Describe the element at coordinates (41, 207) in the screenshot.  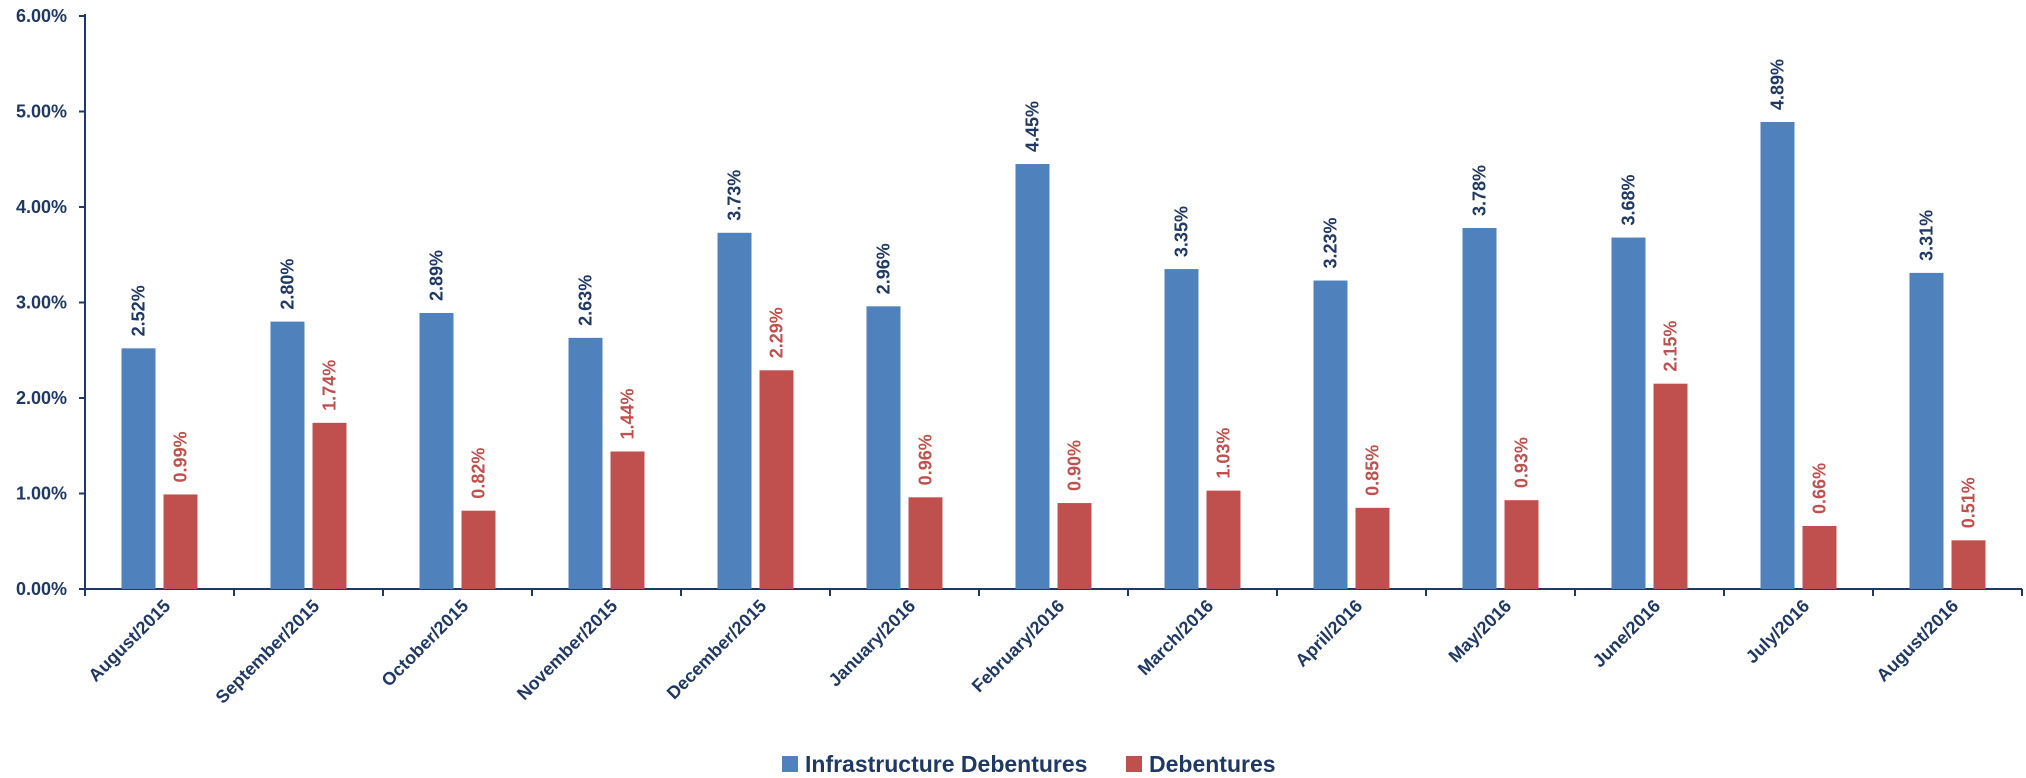
I see `y-tick-label: 4.00%` at that location.